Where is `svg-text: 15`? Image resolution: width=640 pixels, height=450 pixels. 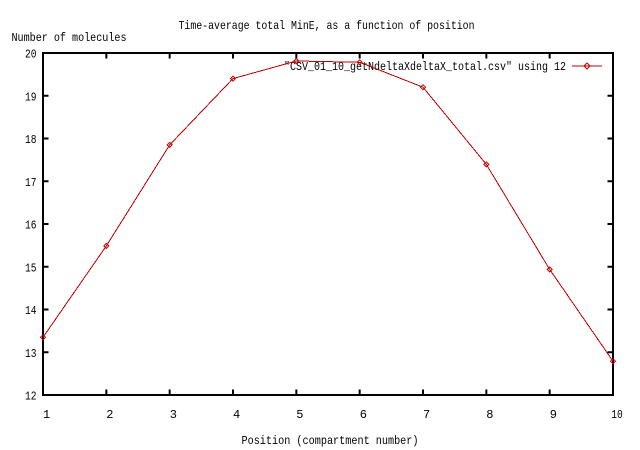 svg-text: 15 is located at coordinates (31, 268).